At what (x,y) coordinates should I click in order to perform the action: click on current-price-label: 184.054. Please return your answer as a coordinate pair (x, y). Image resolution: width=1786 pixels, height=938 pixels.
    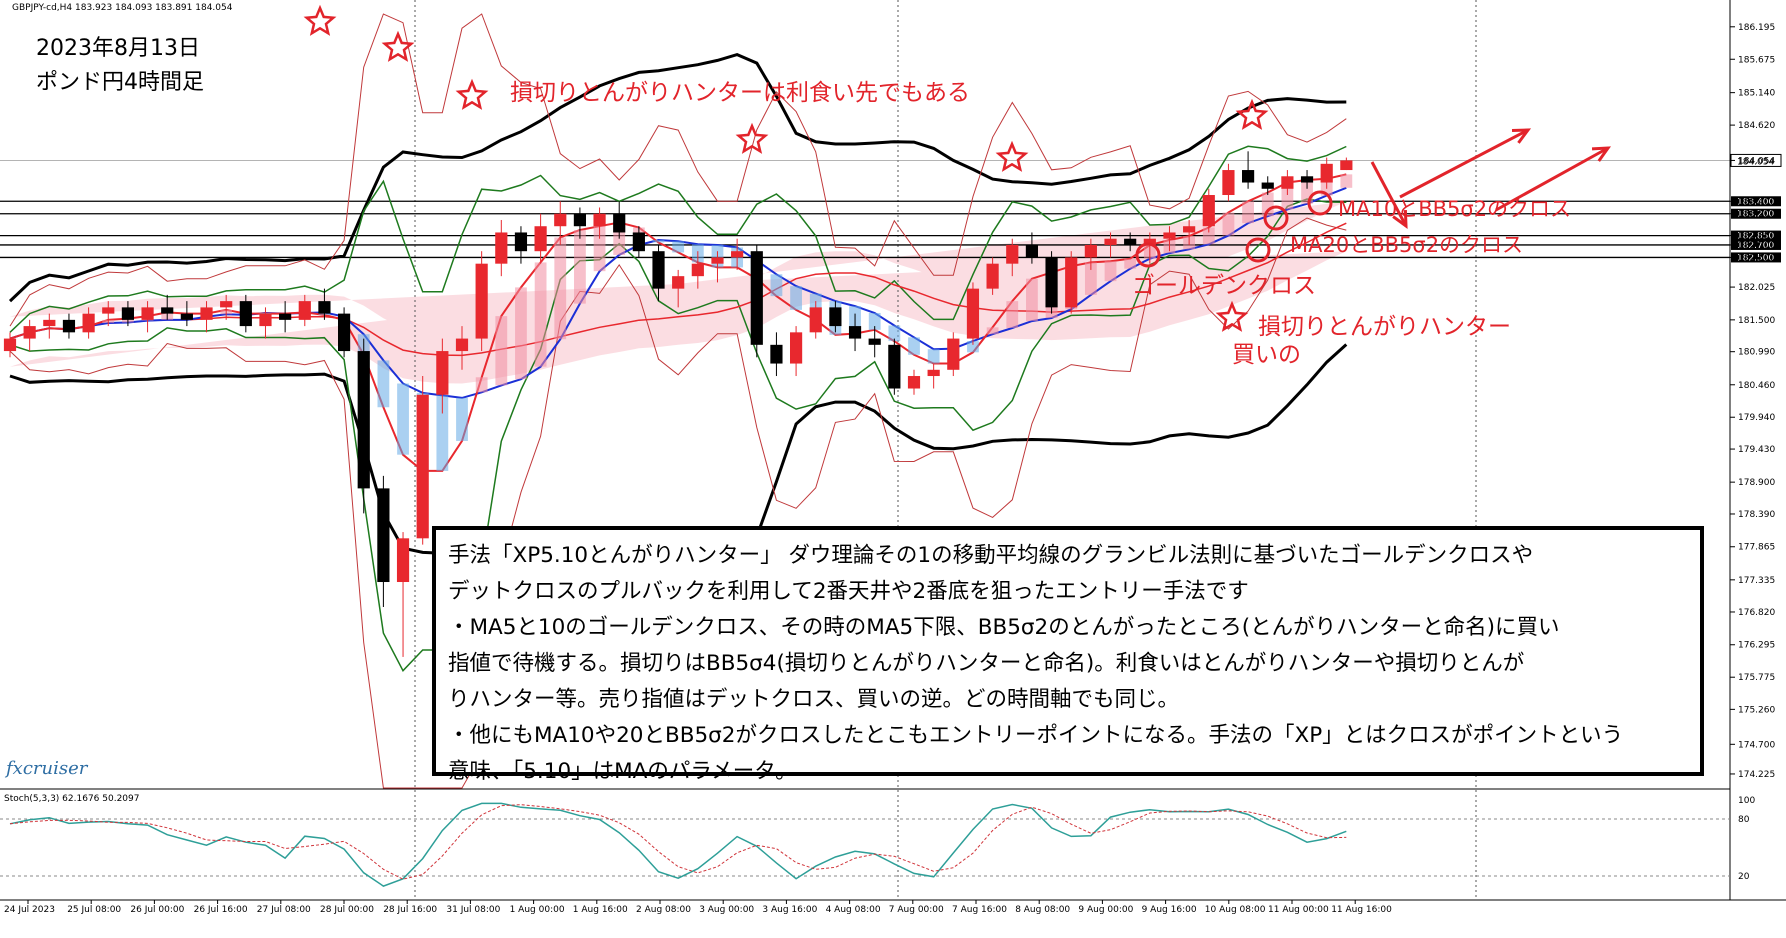
    Looking at the image, I should click on (1755, 162).